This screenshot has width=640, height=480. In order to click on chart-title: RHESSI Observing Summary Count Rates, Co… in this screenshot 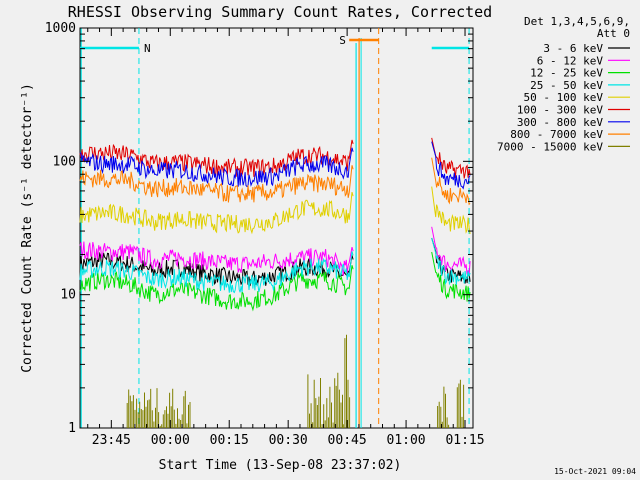, I will do `click(280, 12)`.